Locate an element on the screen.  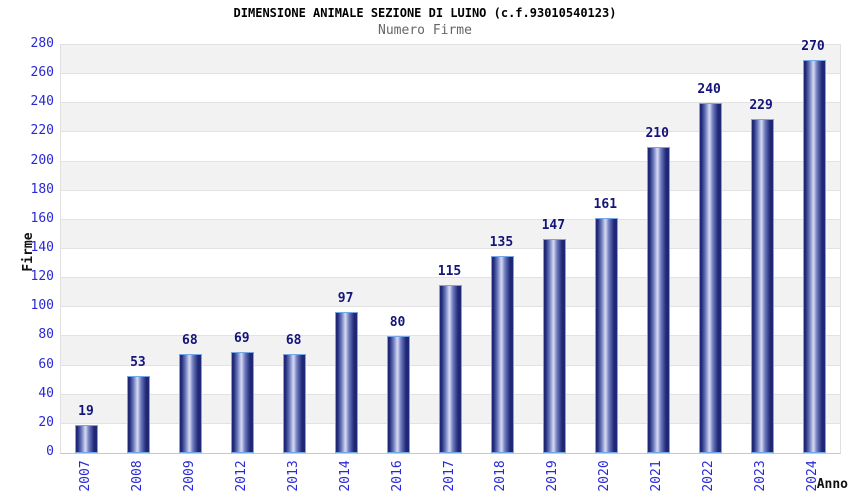
x-tick-label: 2013 is located at coordinates (293, 476).